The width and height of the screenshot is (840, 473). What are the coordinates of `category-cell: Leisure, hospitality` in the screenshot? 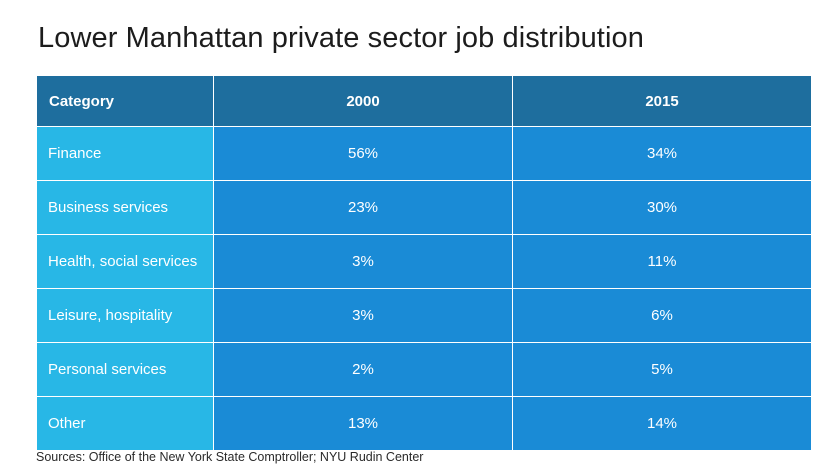 It's located at (125, 315).